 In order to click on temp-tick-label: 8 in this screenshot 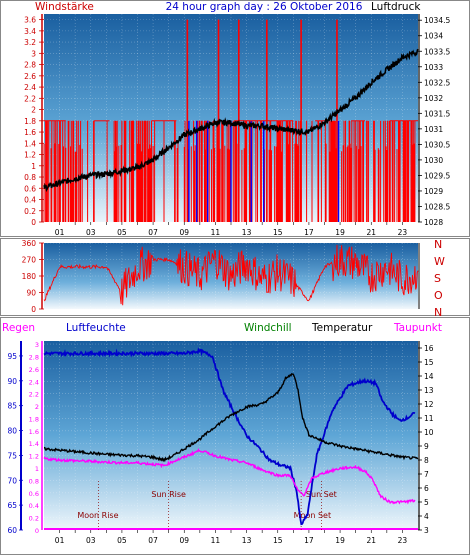, I will do `click(426, 460)`.